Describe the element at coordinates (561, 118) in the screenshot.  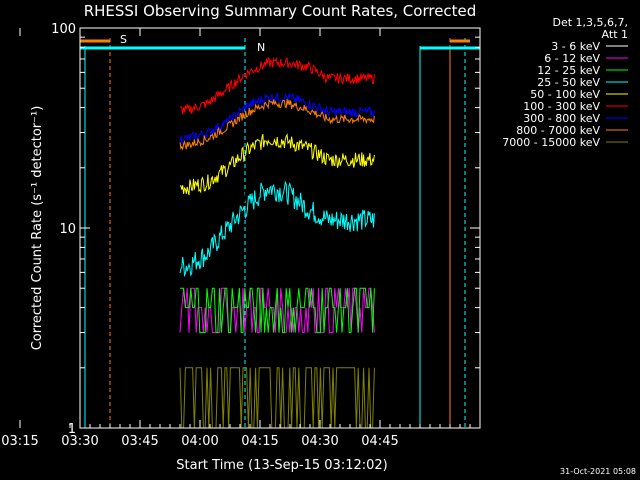
I see `legend-label: 300 - 800 keV` at that location.